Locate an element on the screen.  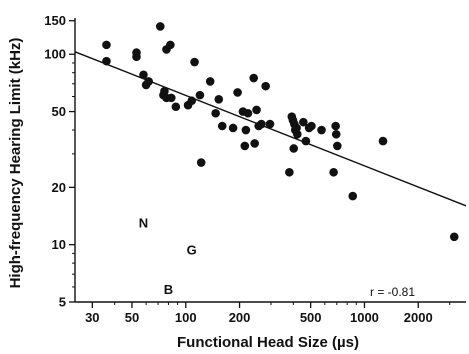
x-tick-label: 30 is located at coordinates (92, 317).